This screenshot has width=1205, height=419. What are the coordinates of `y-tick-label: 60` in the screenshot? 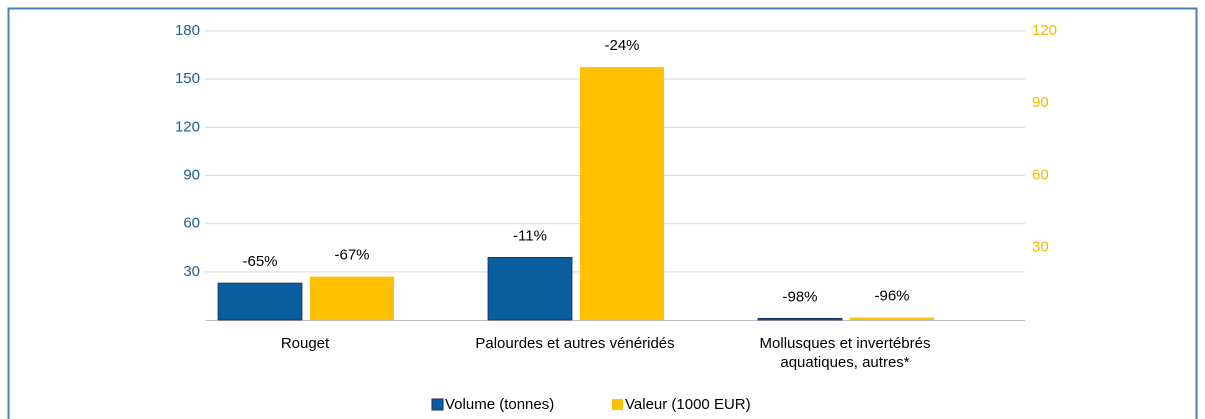 It's located at (191, 223).